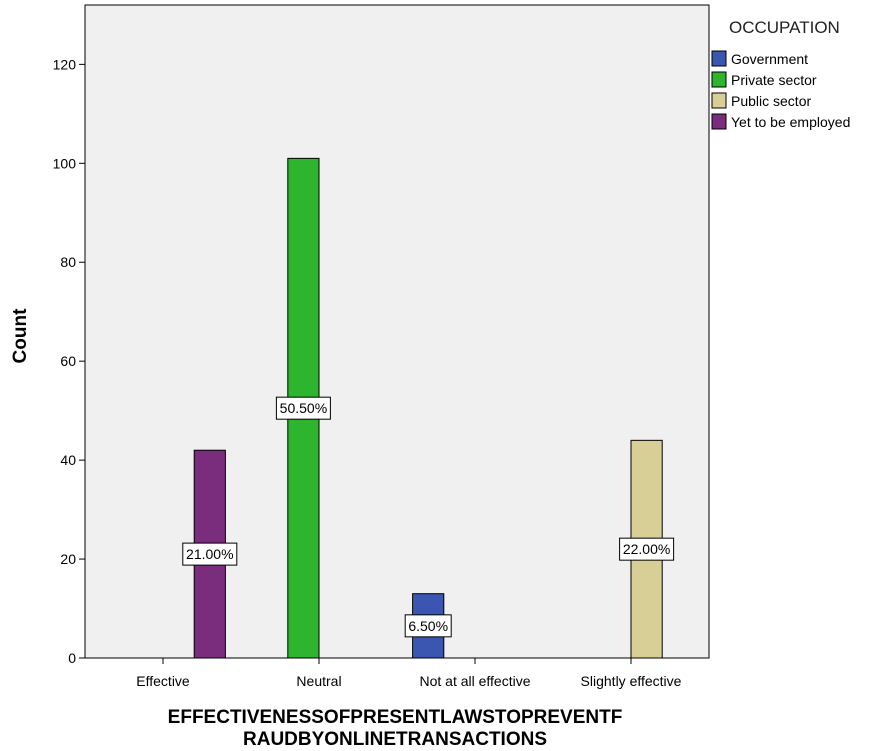 The height and width of the screenshot is (751, 874). I want to click on x-axis-title-line-1: EFFECTIVENESSOFPRESENTLAWSTOPREVENTF, so click(395, 717).